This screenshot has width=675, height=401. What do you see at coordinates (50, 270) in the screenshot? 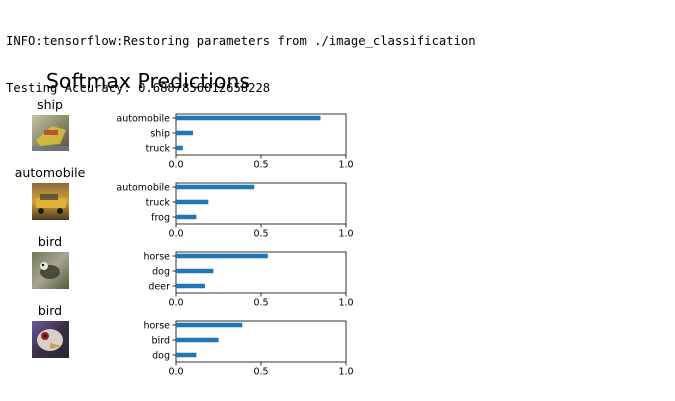
I see `bird-thumbnail` at bounding box center [50, 270].